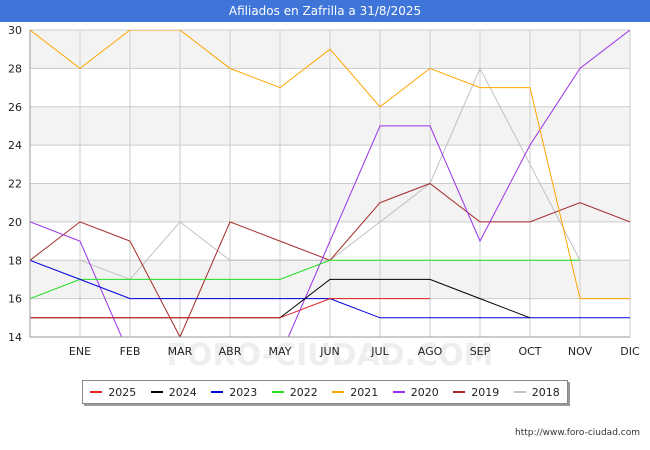  What do you see at coordinates (480, 351) in the screenshot?
I see `x-tick-label: SEP` at bounding box center [480, 351].